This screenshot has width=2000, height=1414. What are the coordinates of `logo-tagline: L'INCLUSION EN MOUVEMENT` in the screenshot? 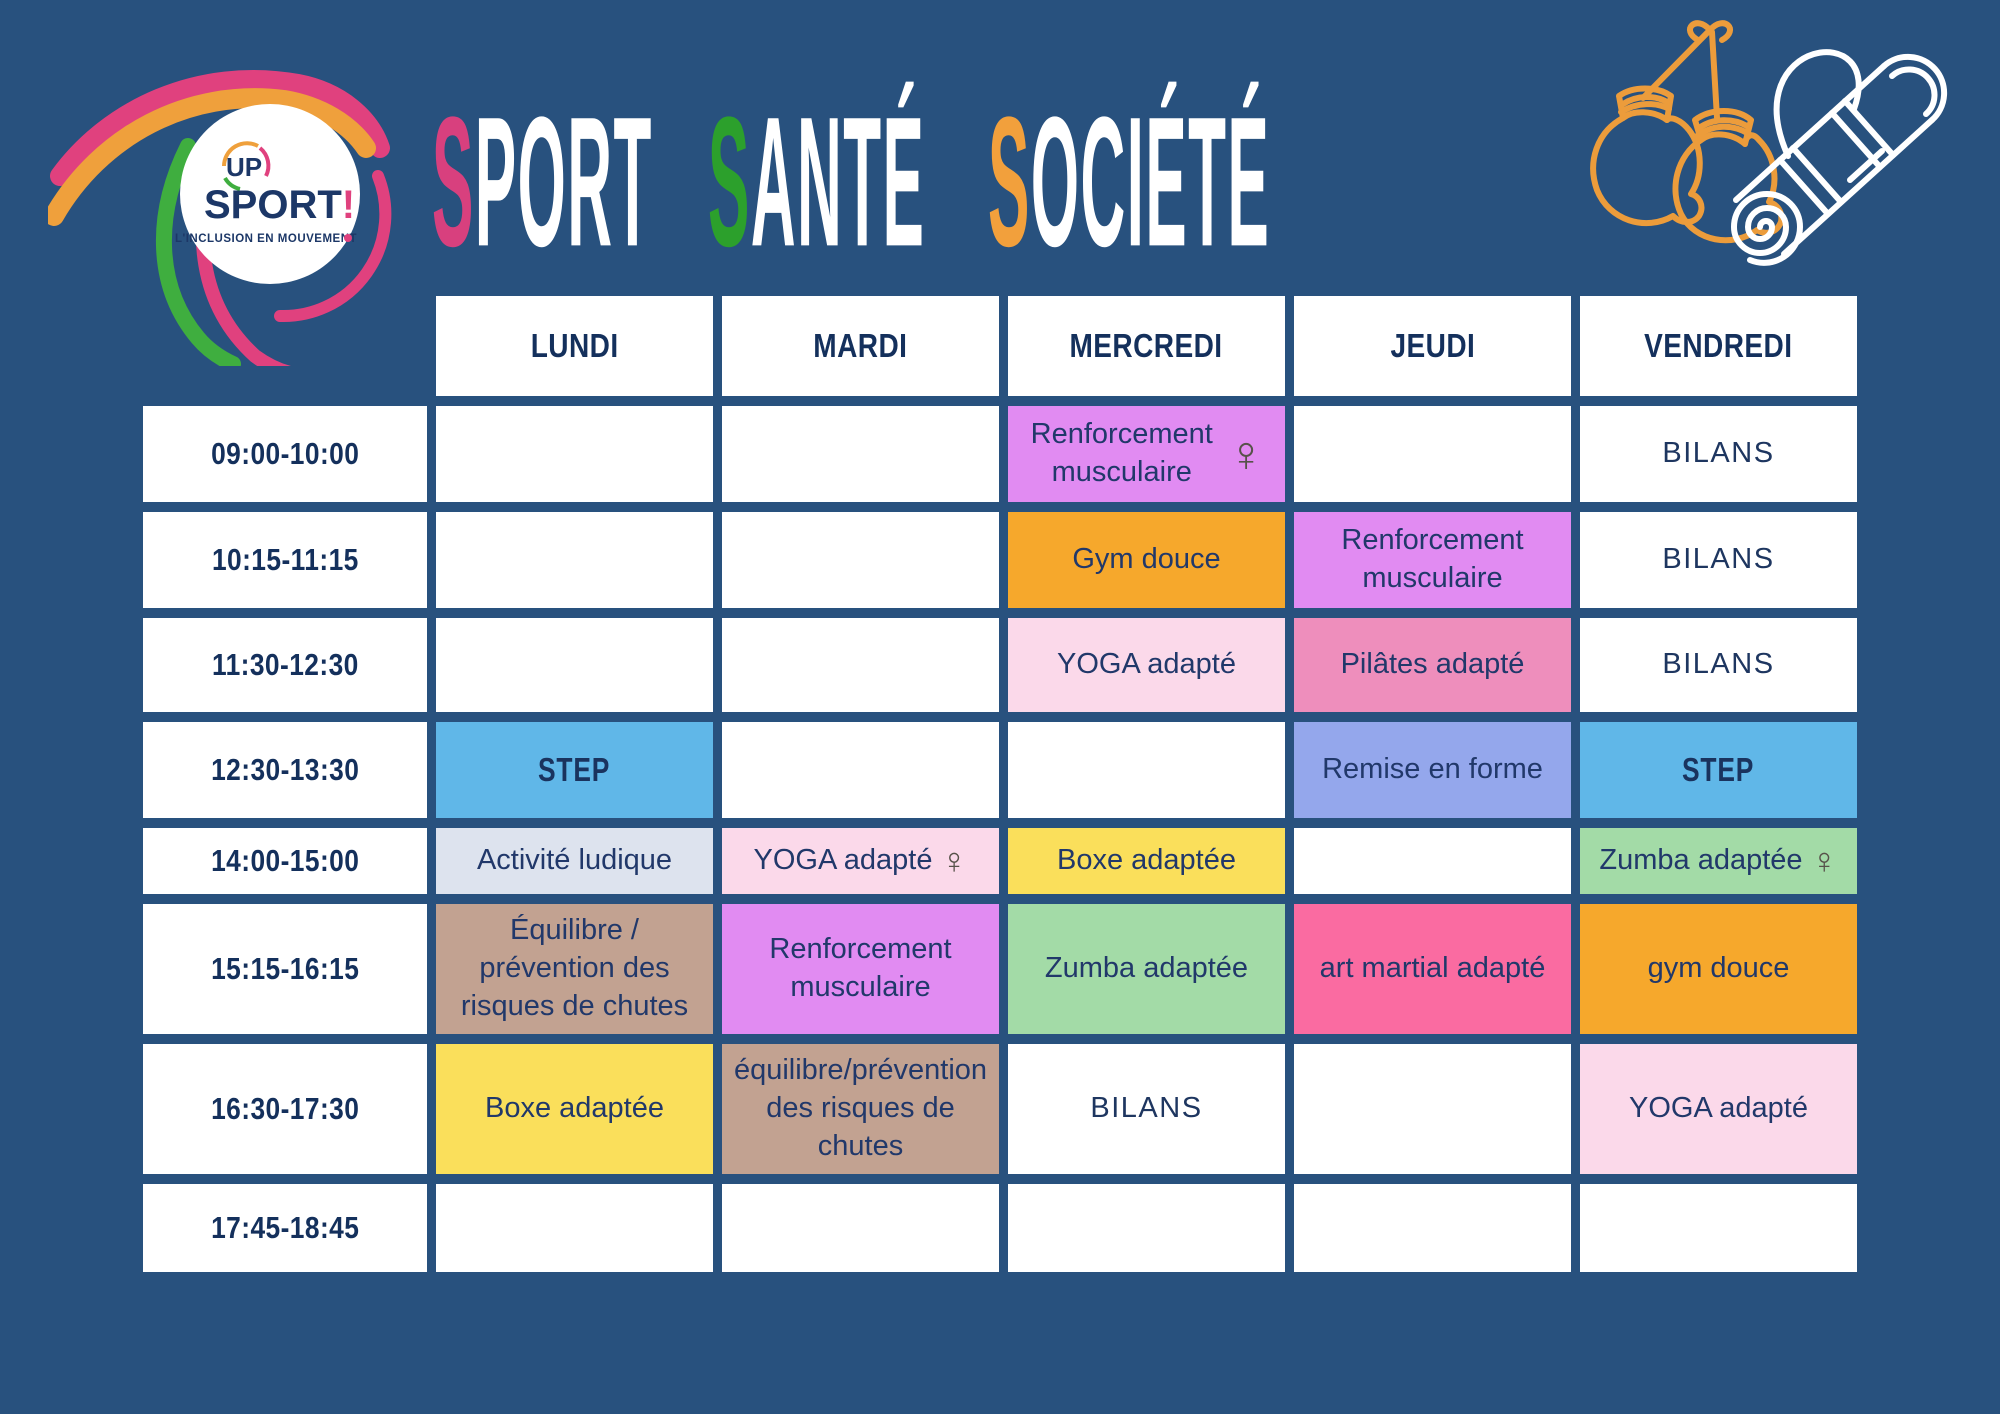 It's located at (266, 239).